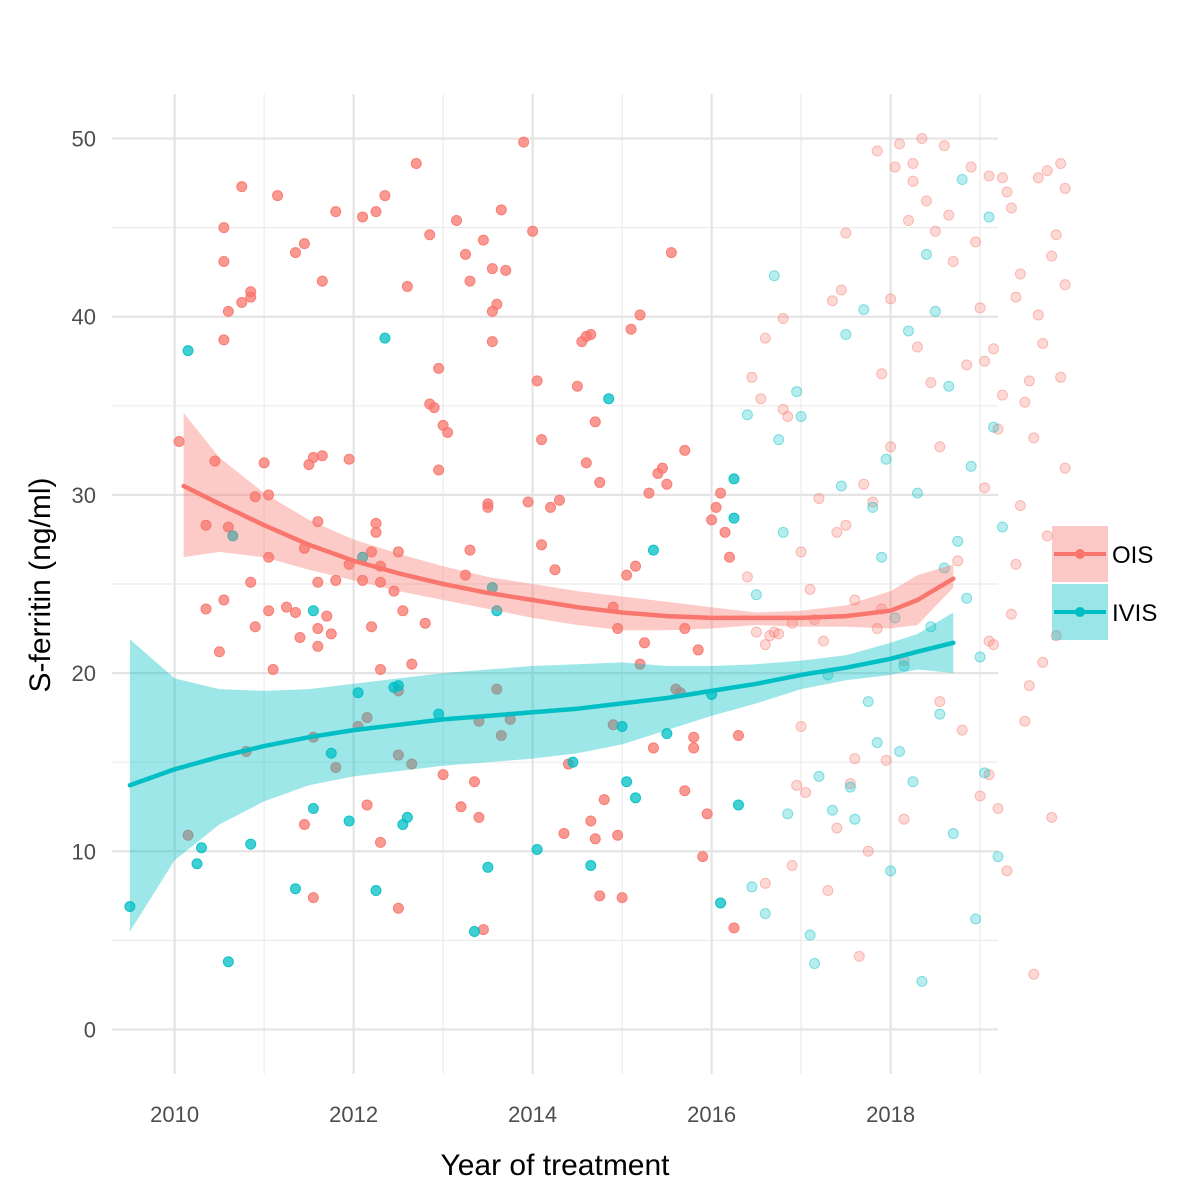 This screenshot has height=1200, width=1200. I want to click on x-tick-label: 2014, so click(532, 1114).